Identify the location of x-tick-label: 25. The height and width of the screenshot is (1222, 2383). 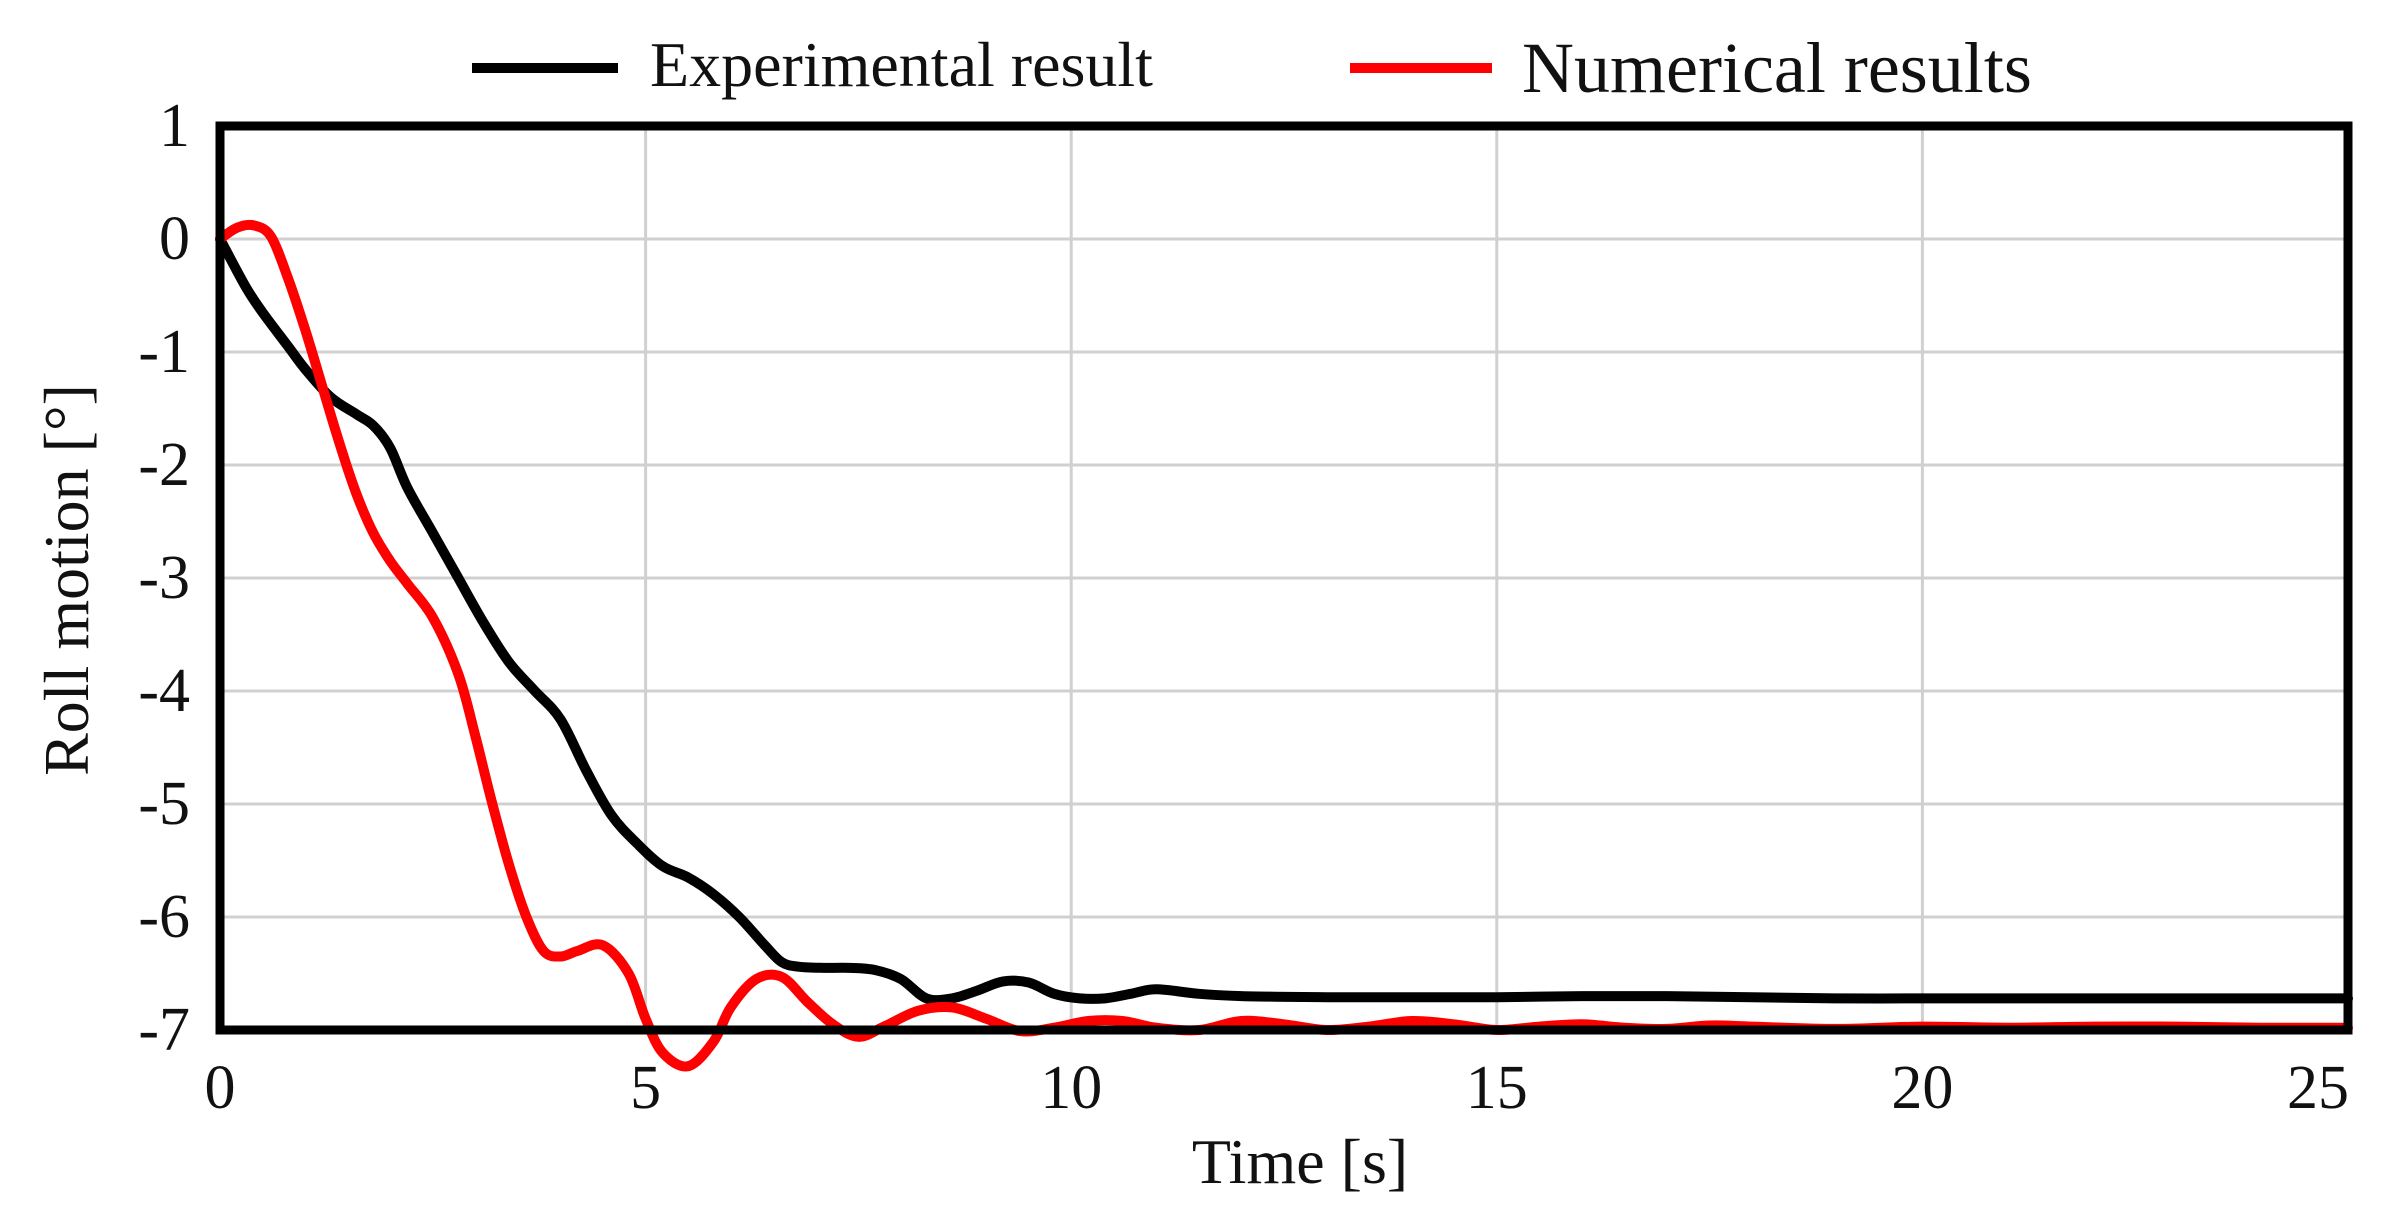
(2318, 1088).